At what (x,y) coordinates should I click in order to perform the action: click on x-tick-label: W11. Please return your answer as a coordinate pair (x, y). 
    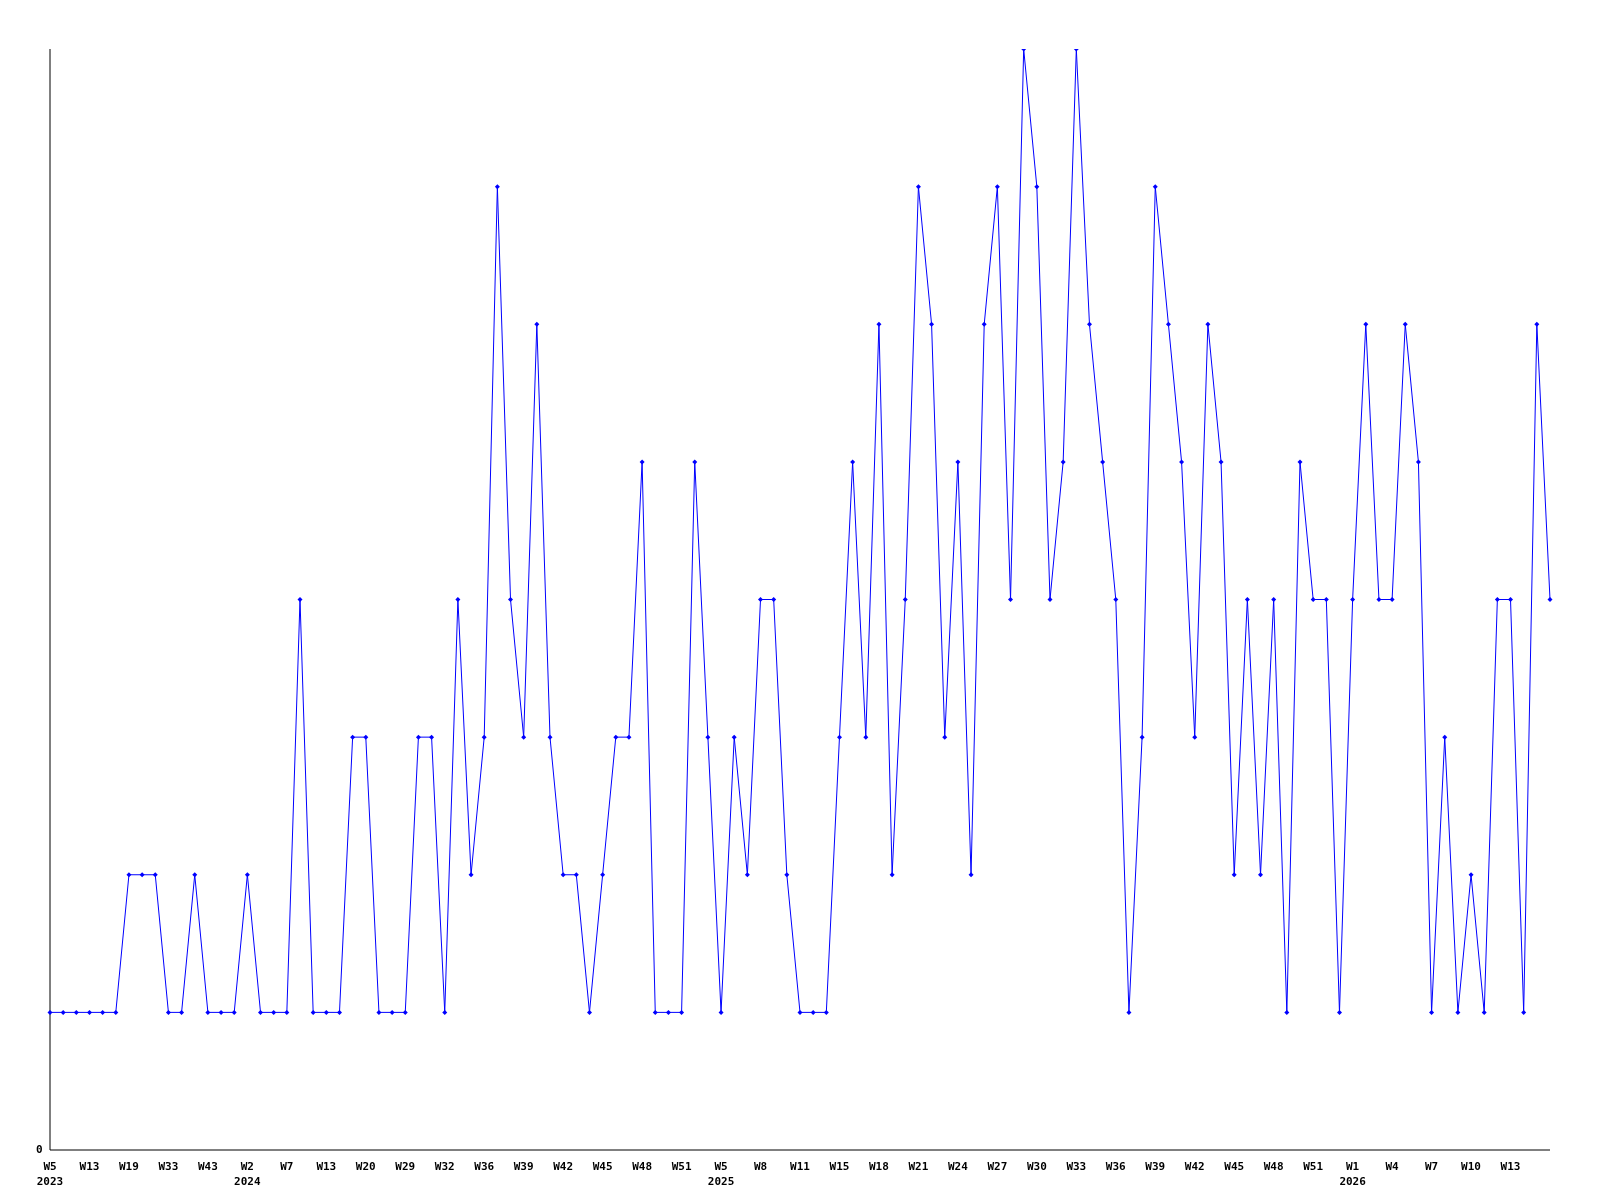
    Looking at the image, I should click on (800, 1166).